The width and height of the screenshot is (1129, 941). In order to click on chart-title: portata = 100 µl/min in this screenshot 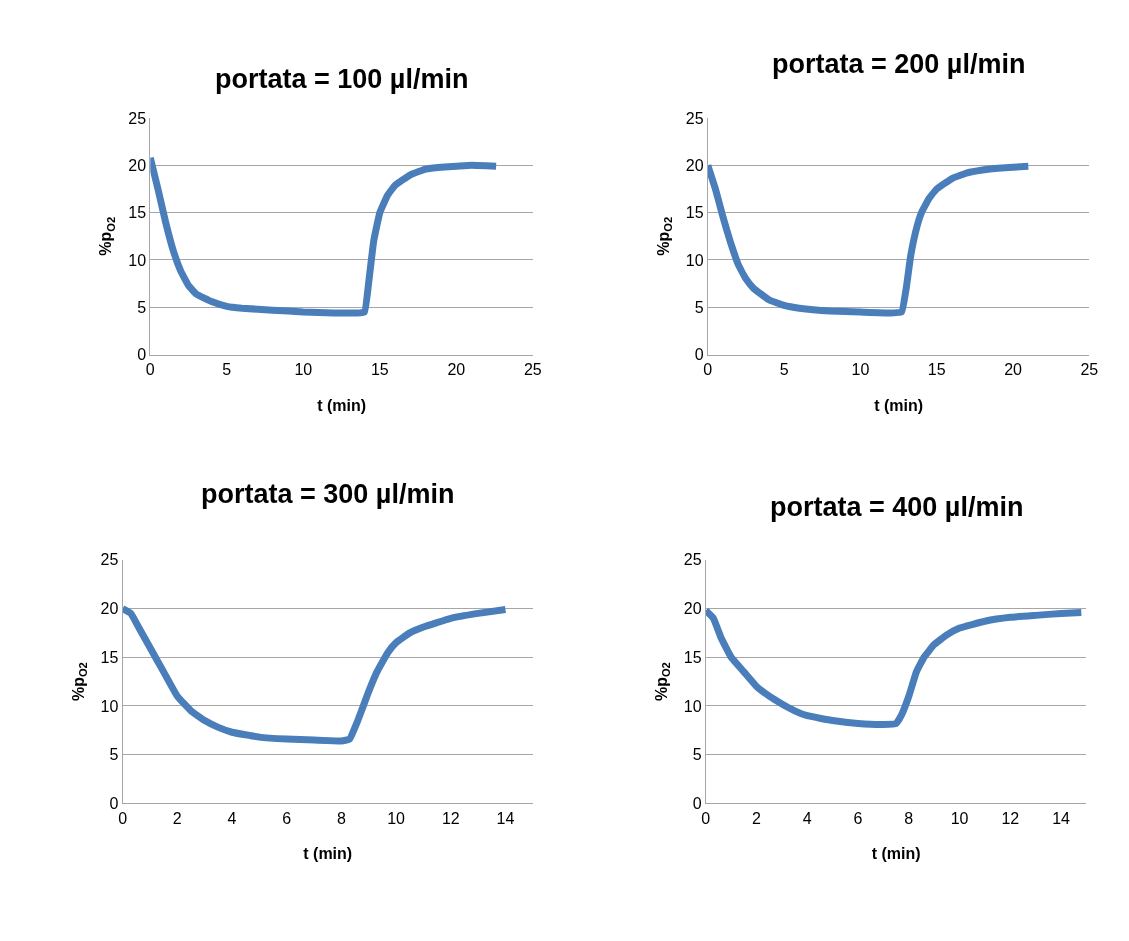, I will do `click(342, 79)`.